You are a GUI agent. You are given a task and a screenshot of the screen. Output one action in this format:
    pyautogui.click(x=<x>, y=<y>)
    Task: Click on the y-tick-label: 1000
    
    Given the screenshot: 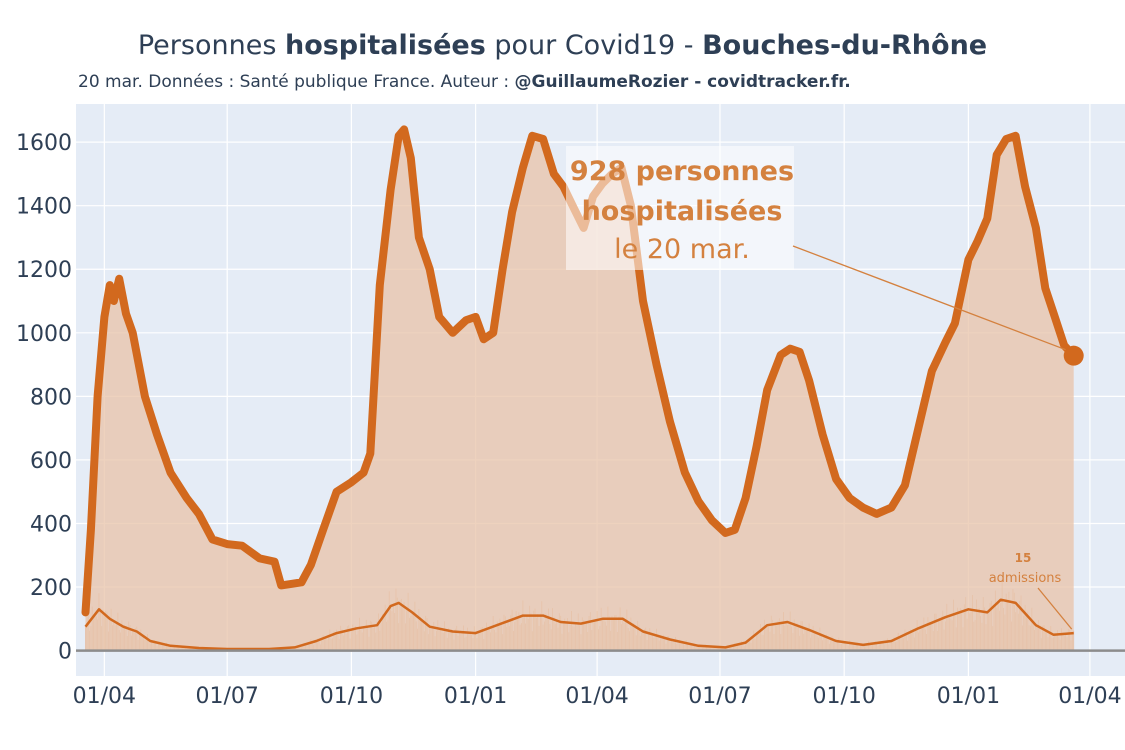 What is the action you would take?
    pyautogui.click(x=44, y=334)
    